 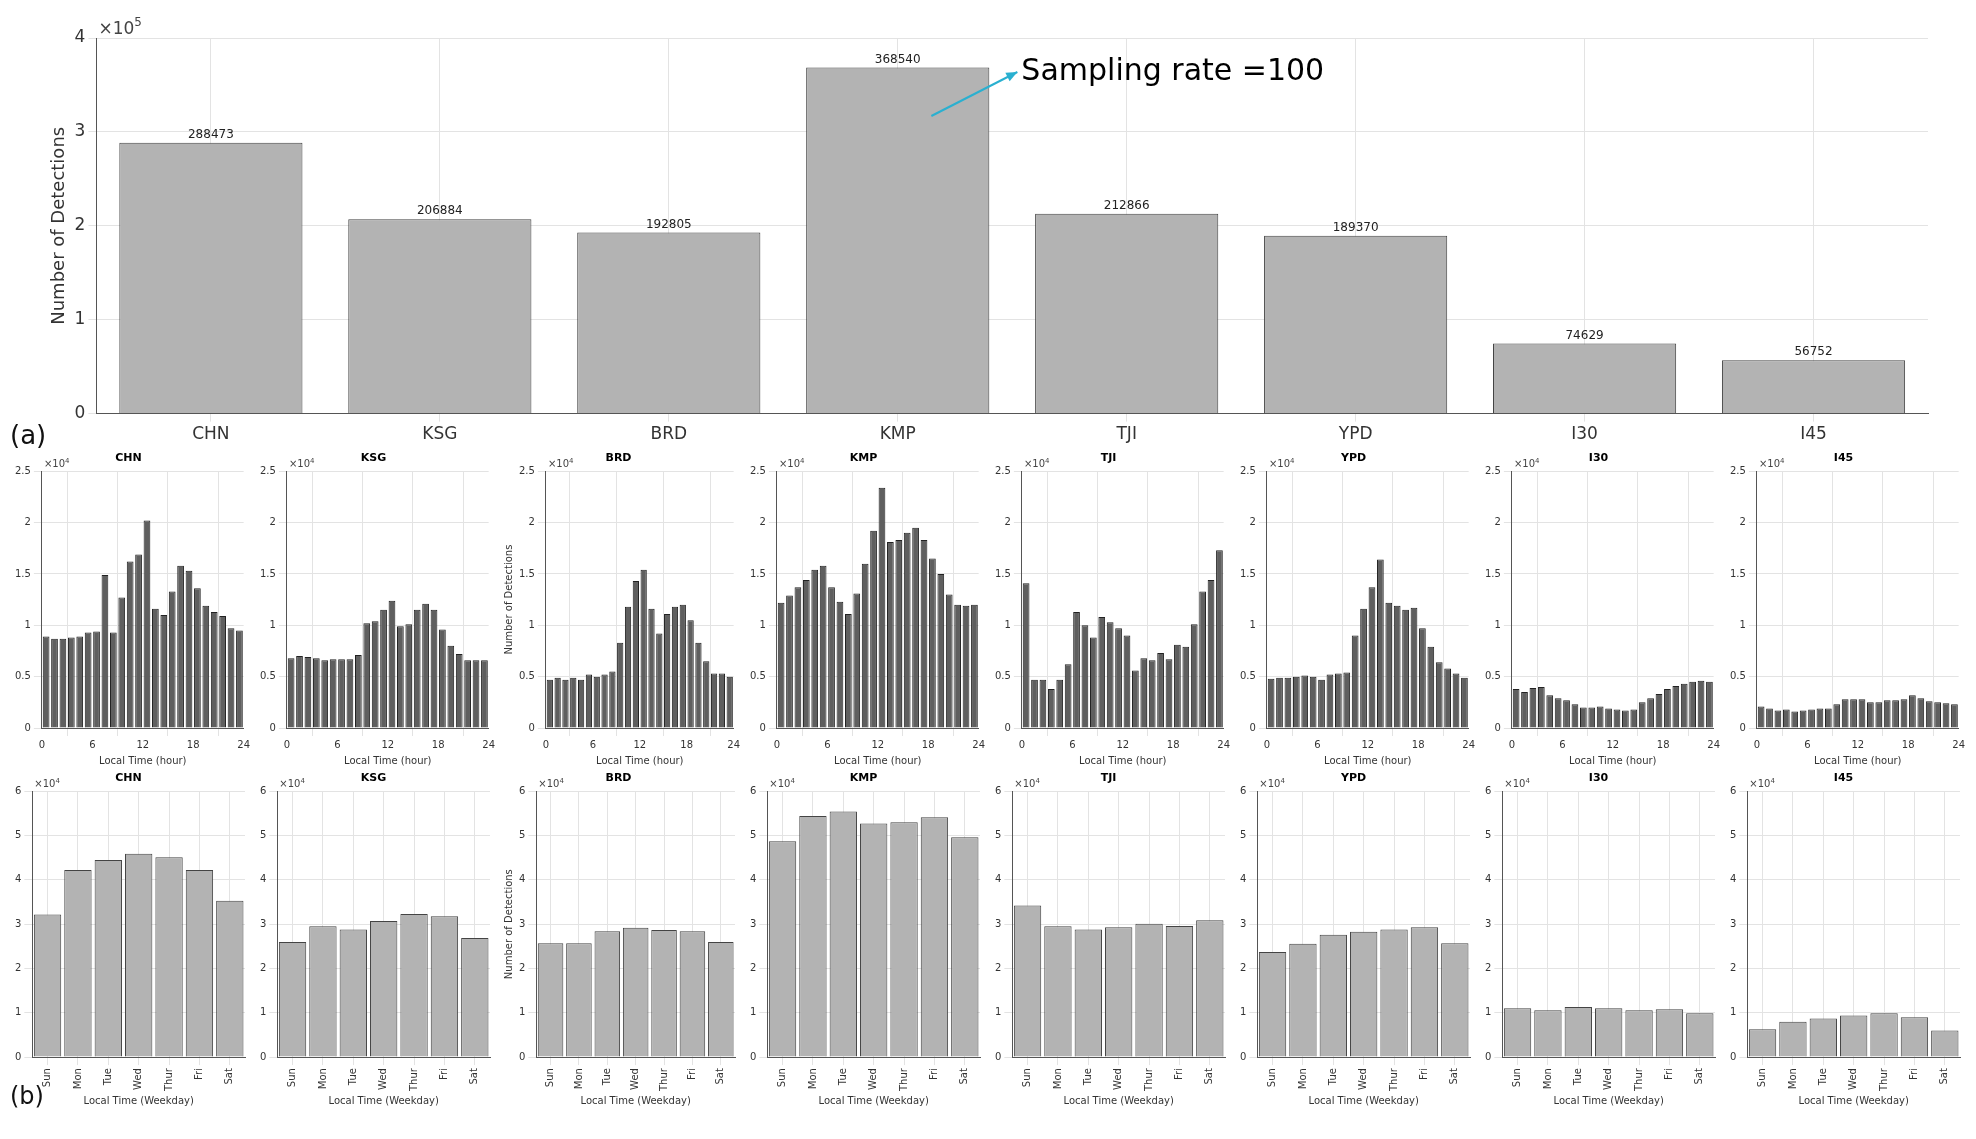 I want to click on y-tick-label: 0.5, so click(x=23, y=676).